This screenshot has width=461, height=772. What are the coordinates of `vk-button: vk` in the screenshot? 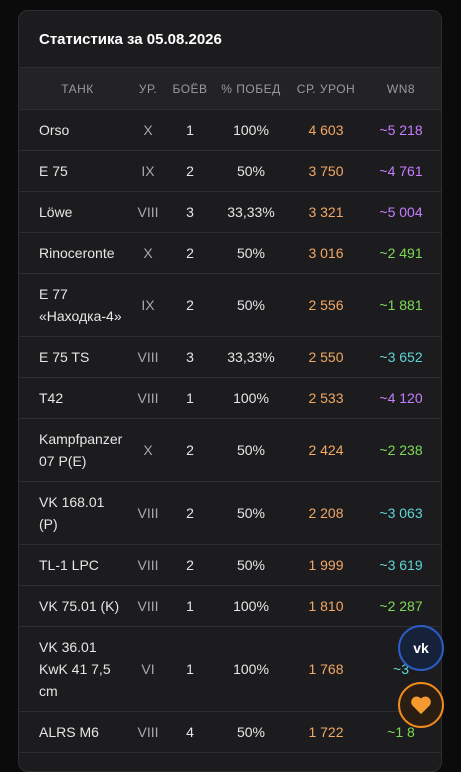 It's located at (421, 648).